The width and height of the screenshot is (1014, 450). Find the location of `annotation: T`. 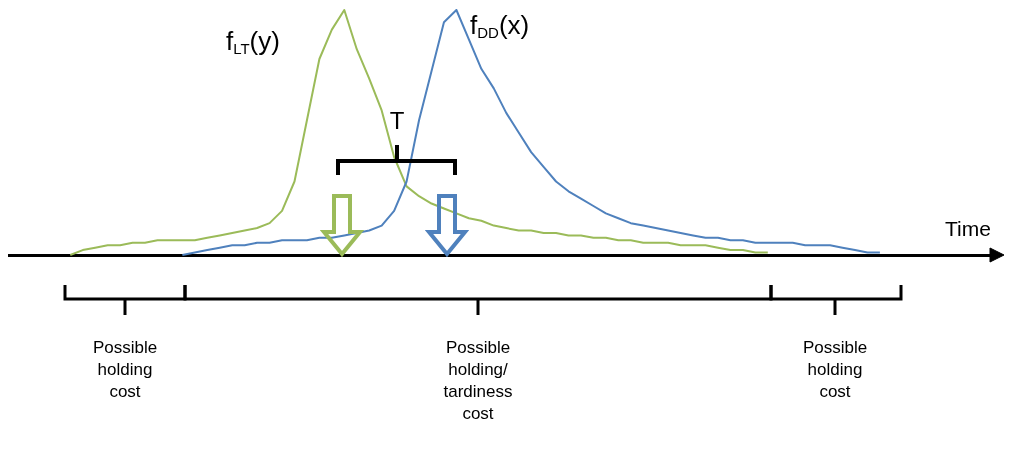

annotation: T is located at coordinates (397, 120).